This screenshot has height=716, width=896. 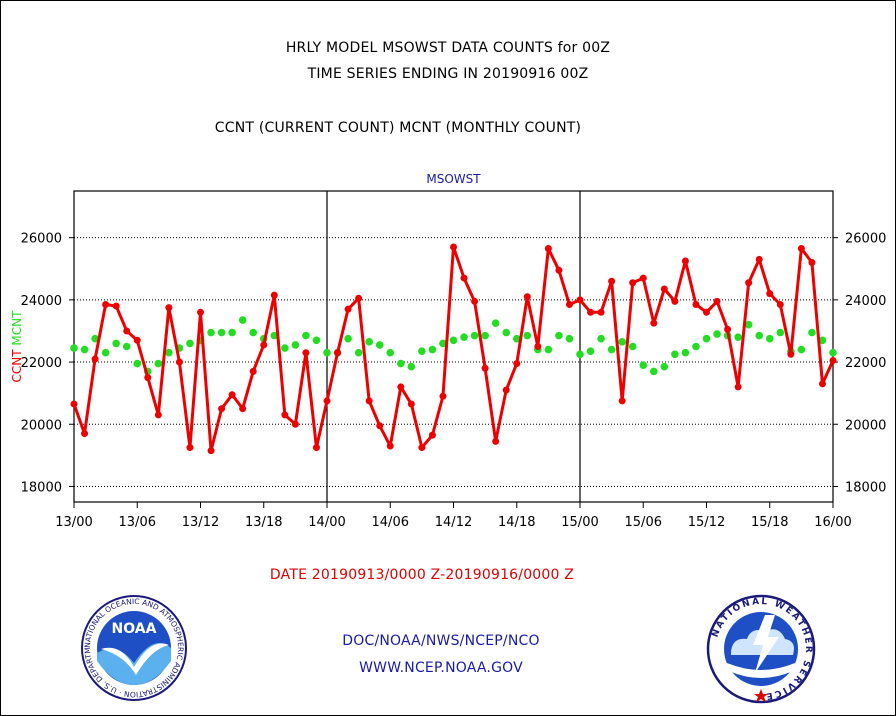 What do you see at coordinates (441, 641) in the screenshot?
I see `organization-line: DOC/NOAA/NWS/NCEP/NCO` at bounding box center [441, 641].